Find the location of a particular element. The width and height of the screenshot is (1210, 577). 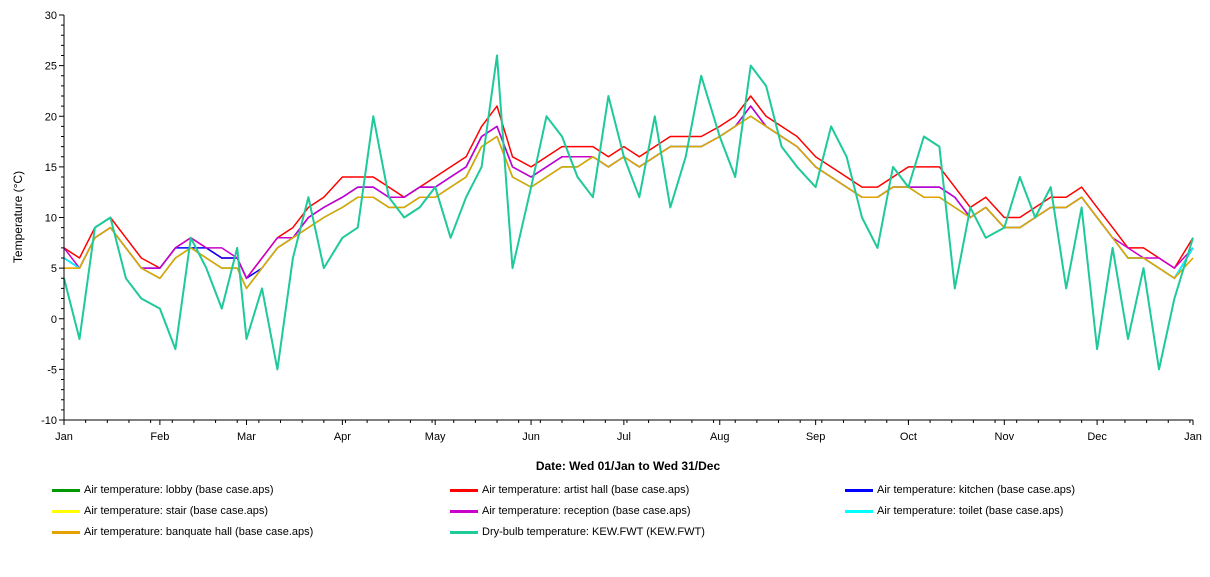

x-tick-label: Feb is located at coordinates (159, 437).